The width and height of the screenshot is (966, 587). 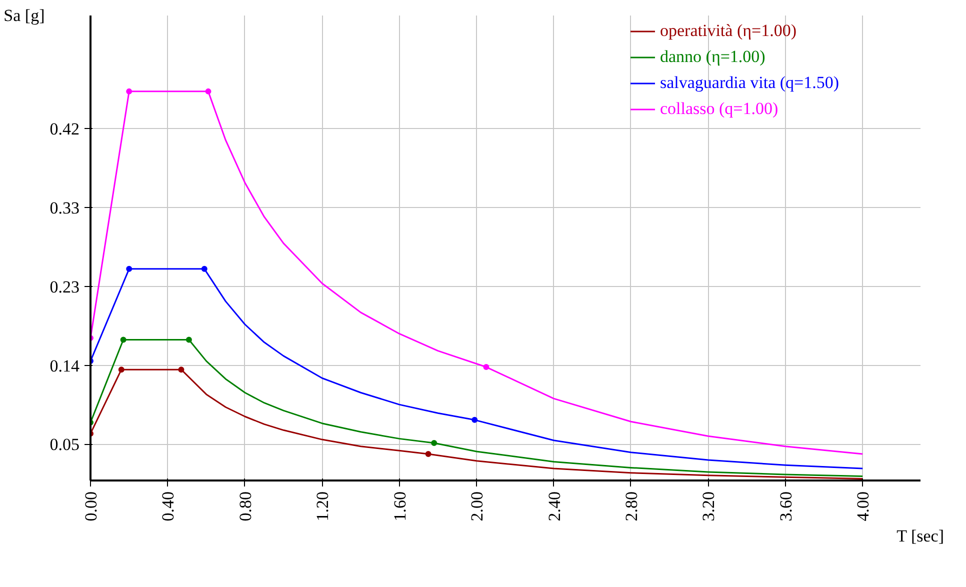 I want to click on x-tick-label: 1.20, so click(x=322, y=507).